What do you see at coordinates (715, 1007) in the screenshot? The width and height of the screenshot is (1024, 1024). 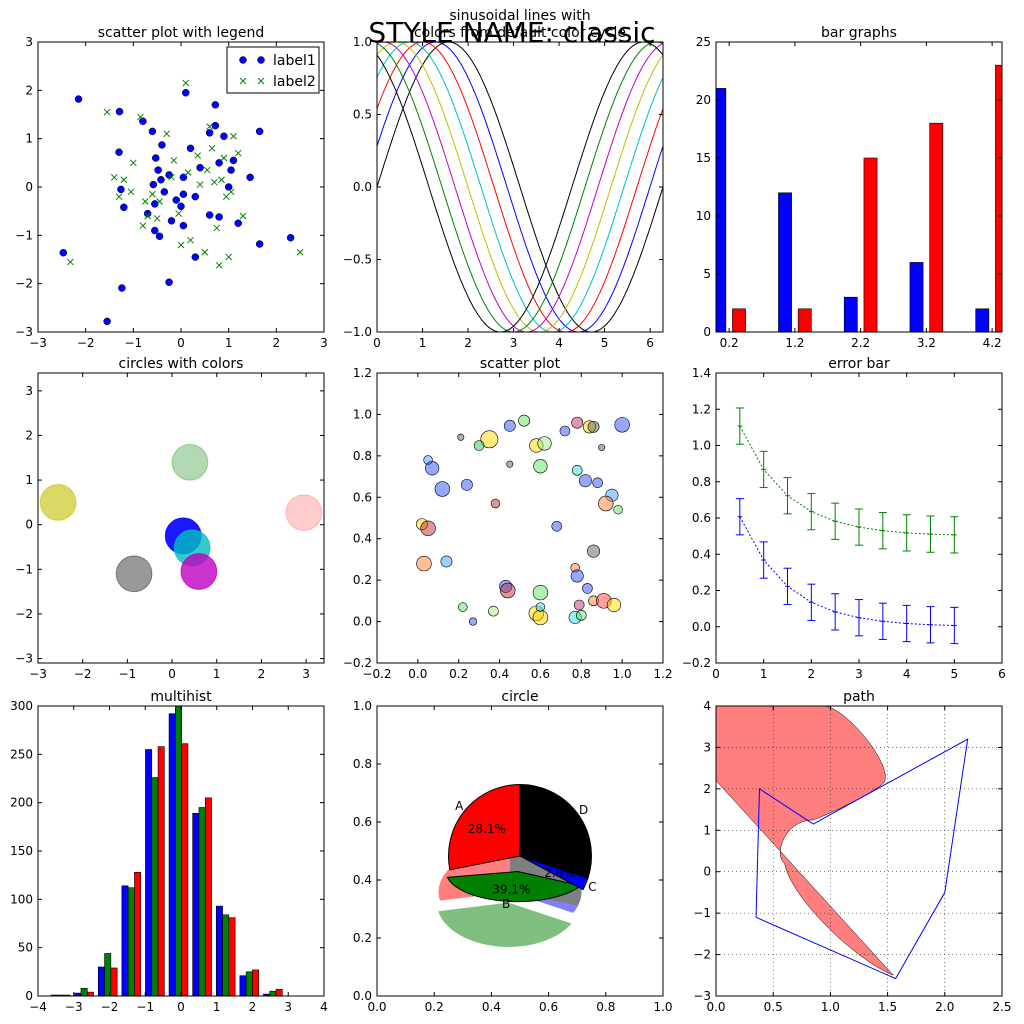 I see `x-tick-label: 0.0` at bounding box center [715, 1007].